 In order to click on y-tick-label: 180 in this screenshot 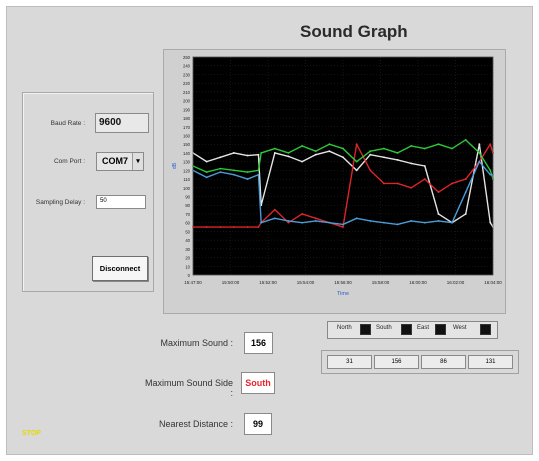, I will do `click(187, 118)`.